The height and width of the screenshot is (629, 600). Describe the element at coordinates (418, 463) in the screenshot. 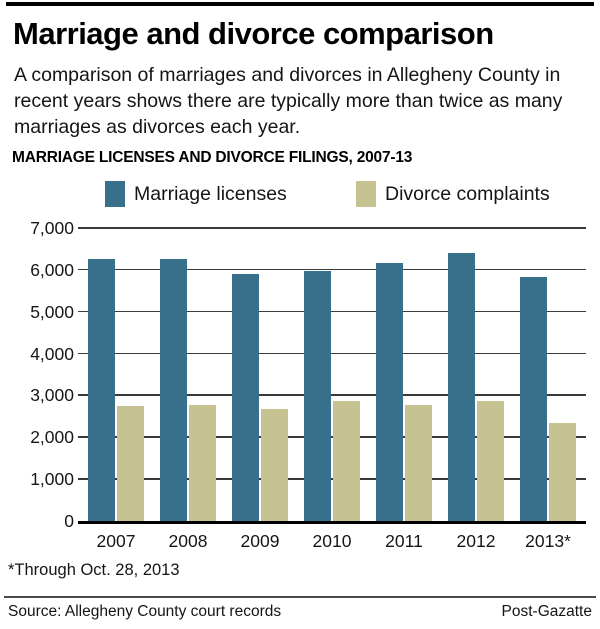

I see `bar-divorce-complaints-2011` at that location.